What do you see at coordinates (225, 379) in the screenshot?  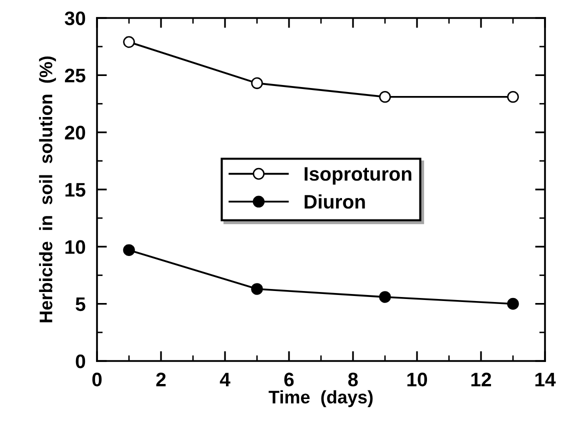 I see `x-tick-label: 4` at bounding box center [225, 379].